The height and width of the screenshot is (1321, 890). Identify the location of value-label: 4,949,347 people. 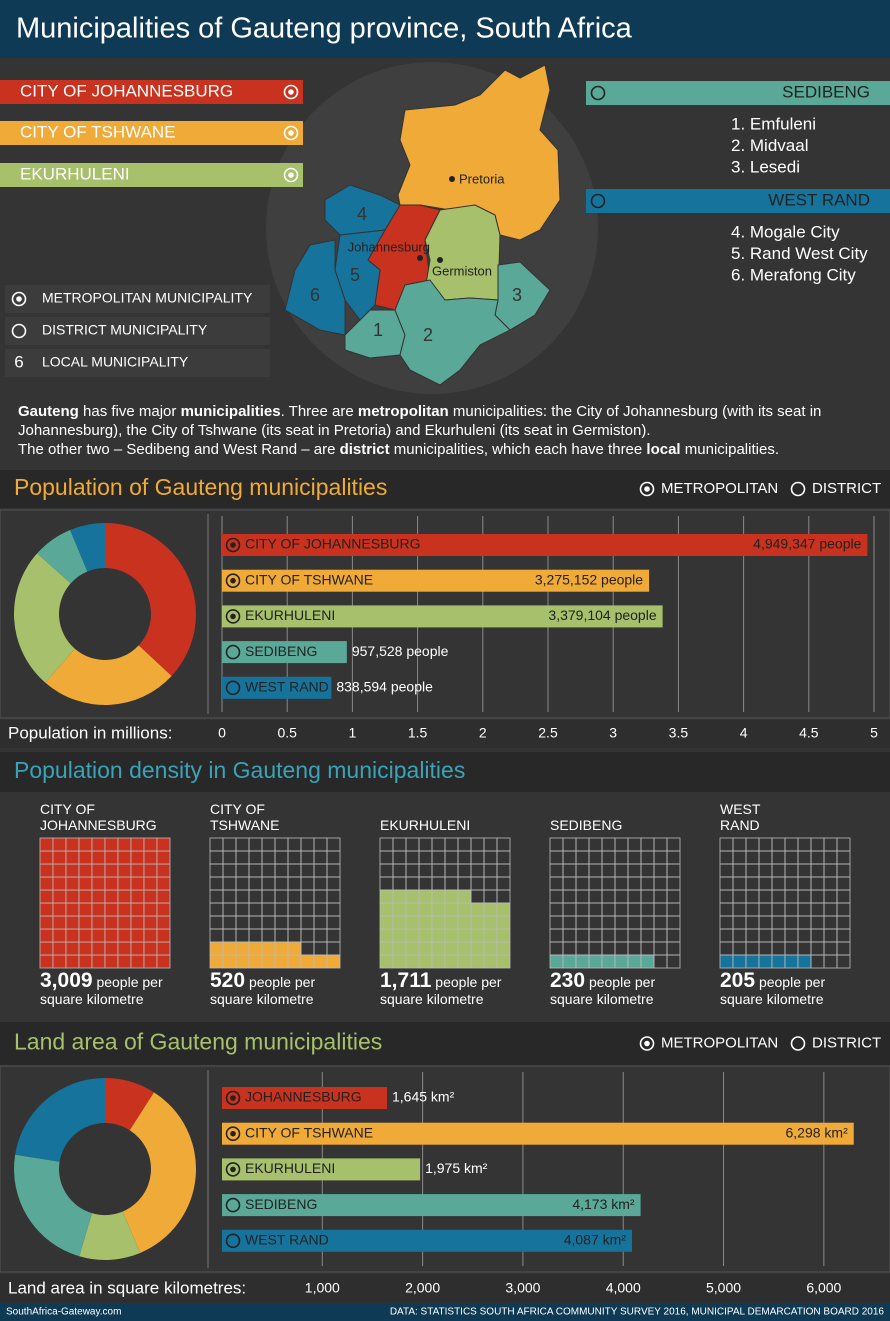
(807, 544).